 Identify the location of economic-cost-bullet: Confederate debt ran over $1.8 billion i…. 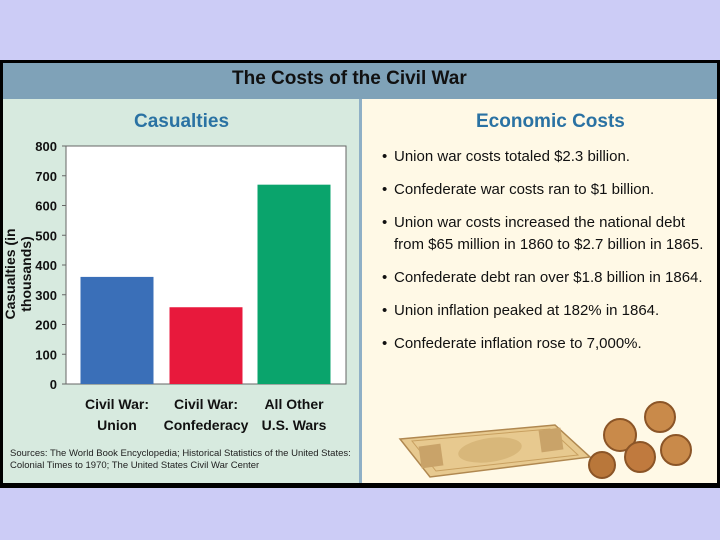
(547, 278).